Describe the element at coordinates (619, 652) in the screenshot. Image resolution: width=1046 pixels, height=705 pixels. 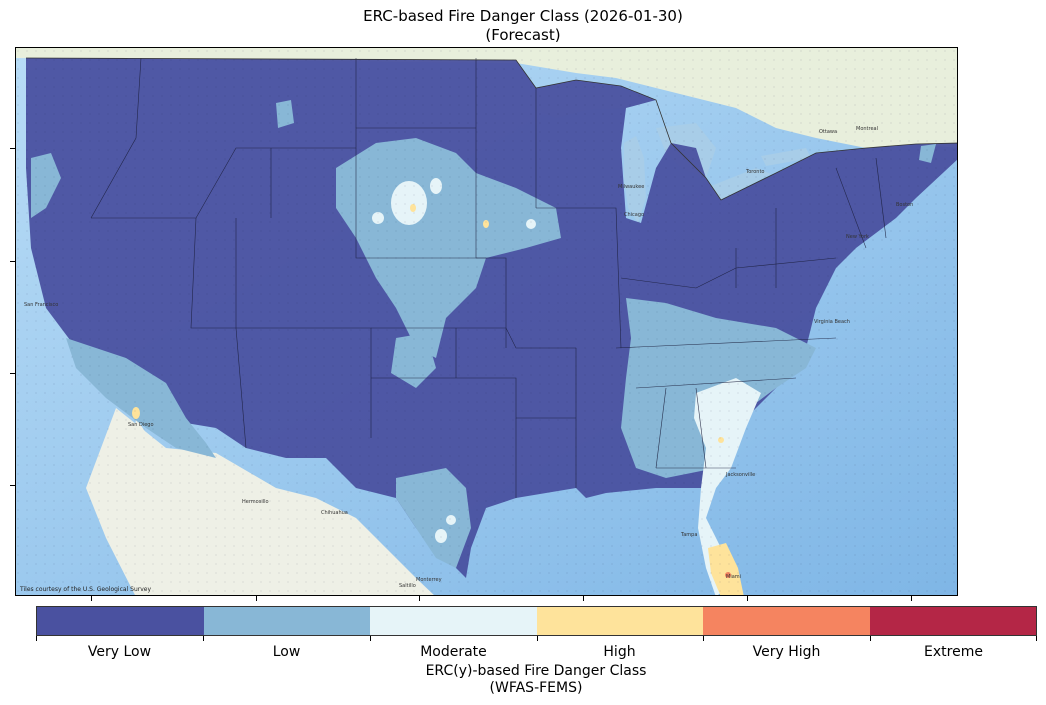
I see `colorbar-label: High` at that location.